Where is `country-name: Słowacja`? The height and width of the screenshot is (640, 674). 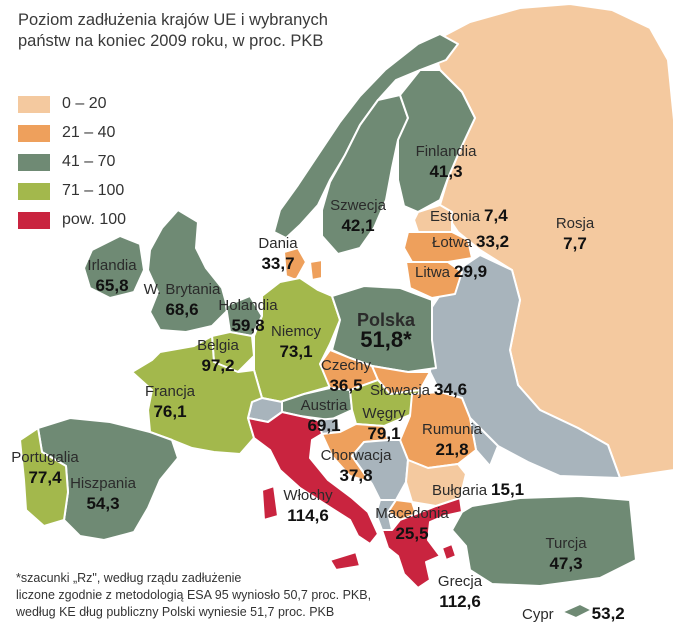 country-name: Słowacja is located at coordinates (400, 390).